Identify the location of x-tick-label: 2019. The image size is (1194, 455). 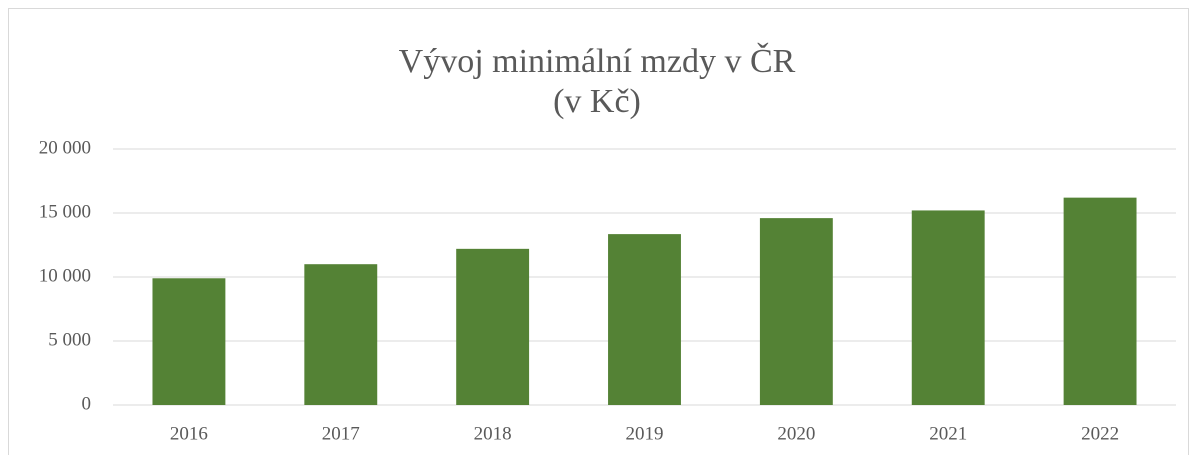
(645, 433).